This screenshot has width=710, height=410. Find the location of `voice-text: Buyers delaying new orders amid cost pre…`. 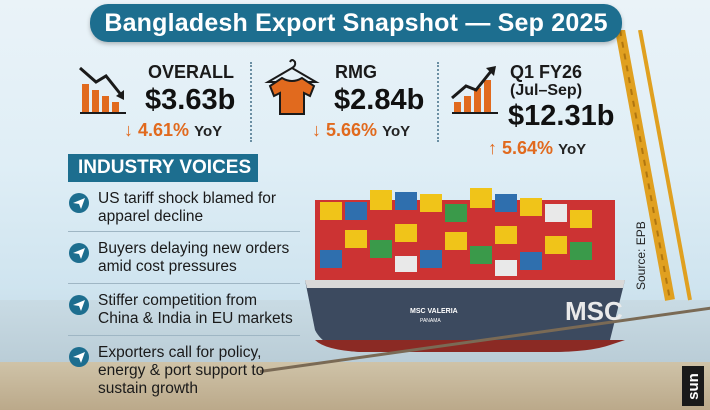

voice-text: Buyers delaying new orders amid cost pre… is located at coordinates (194, 257).